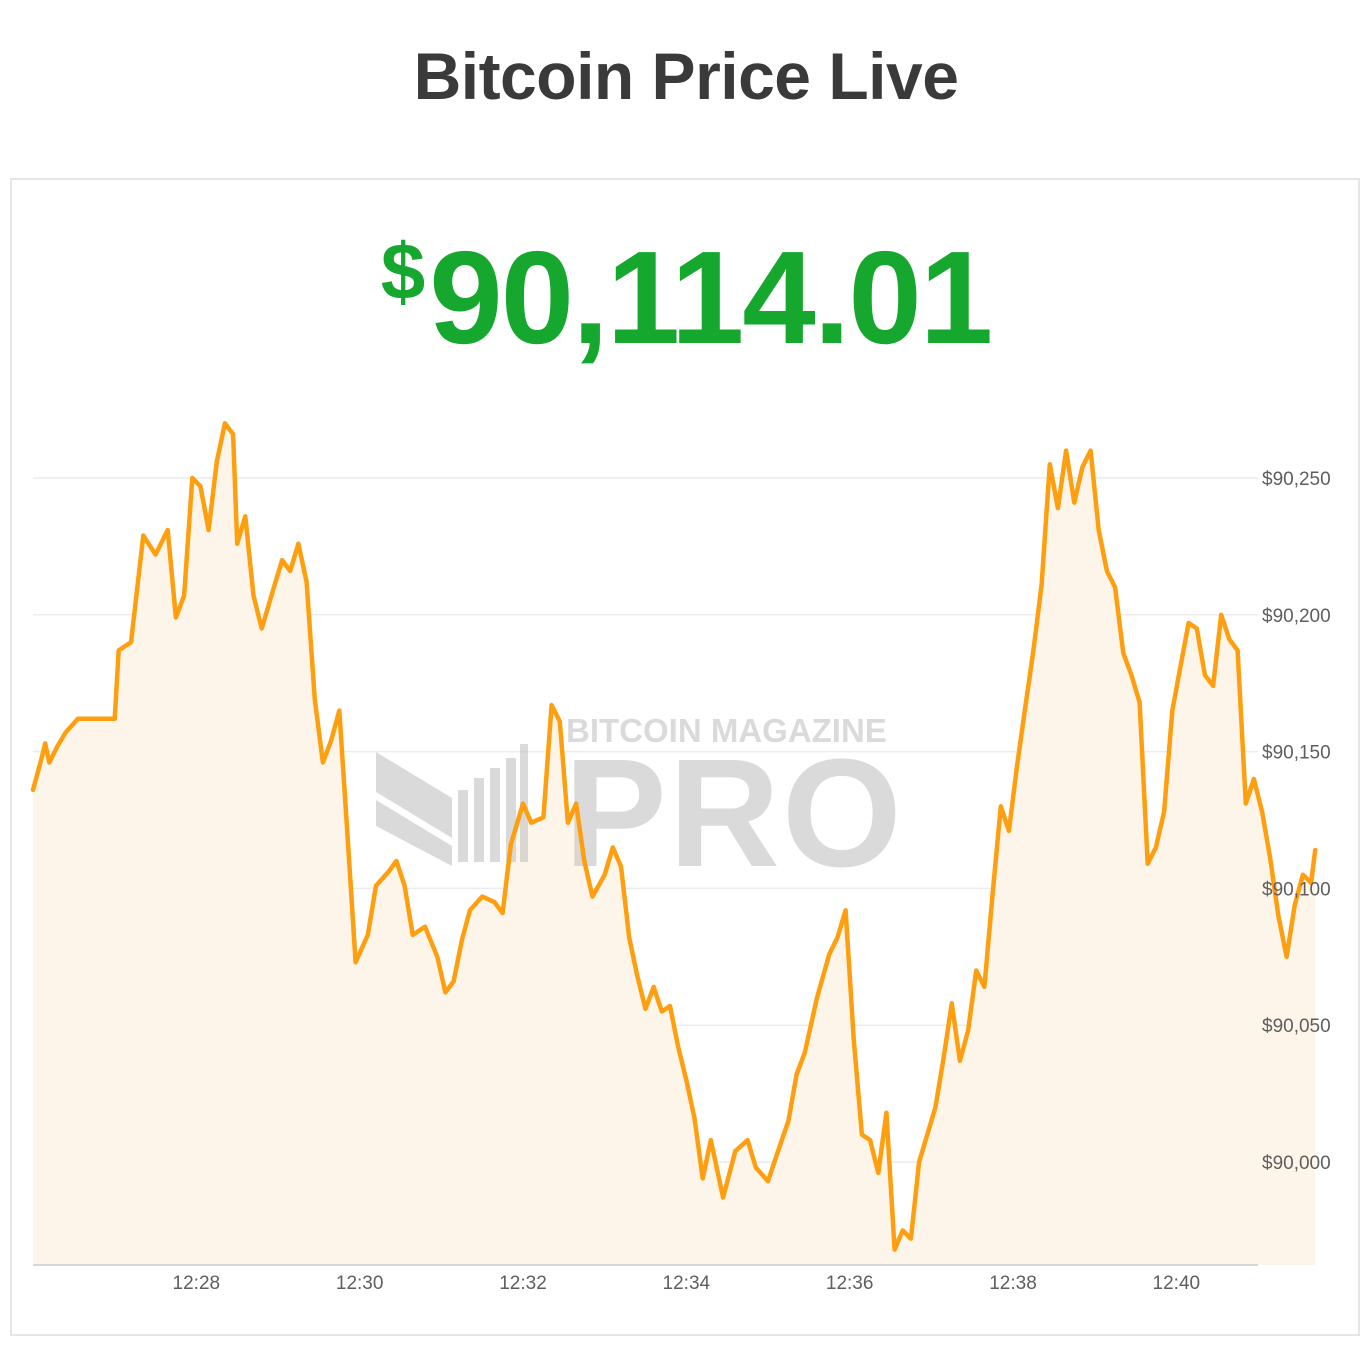  Describe the element at coordinates (403, 271) in the screenshot. I see `currency-symbol: $` at that location.